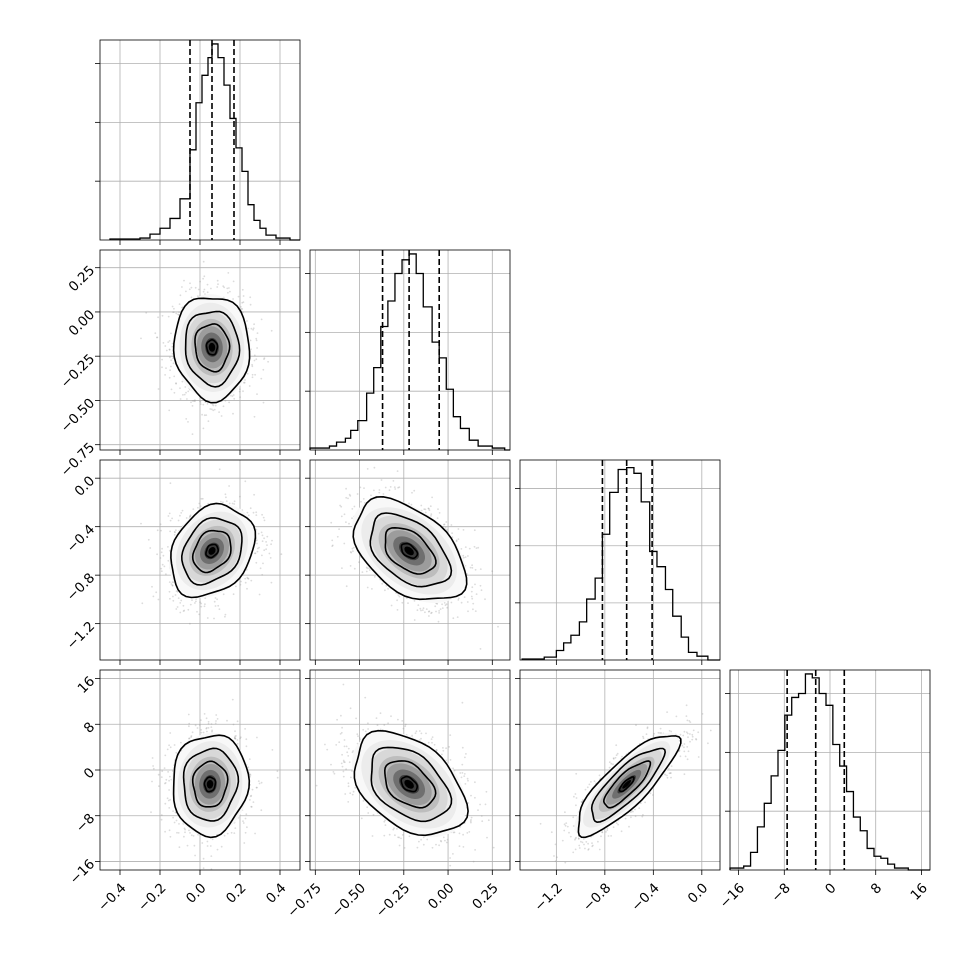  I want to click on tick-label-x: −0.75, so click(304, 900).